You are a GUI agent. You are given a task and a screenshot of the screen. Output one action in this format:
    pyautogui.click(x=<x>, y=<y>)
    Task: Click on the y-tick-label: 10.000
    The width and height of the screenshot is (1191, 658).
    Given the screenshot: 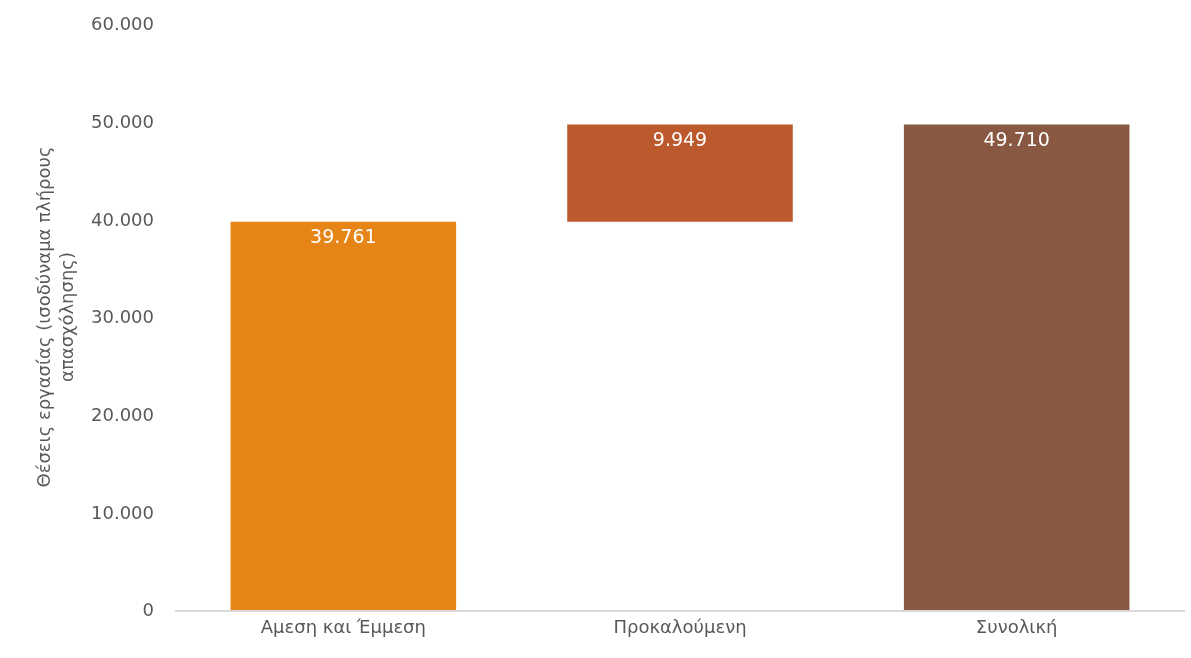 What is the action you would take?
    pyautogui.click(x=122, y=512)
    